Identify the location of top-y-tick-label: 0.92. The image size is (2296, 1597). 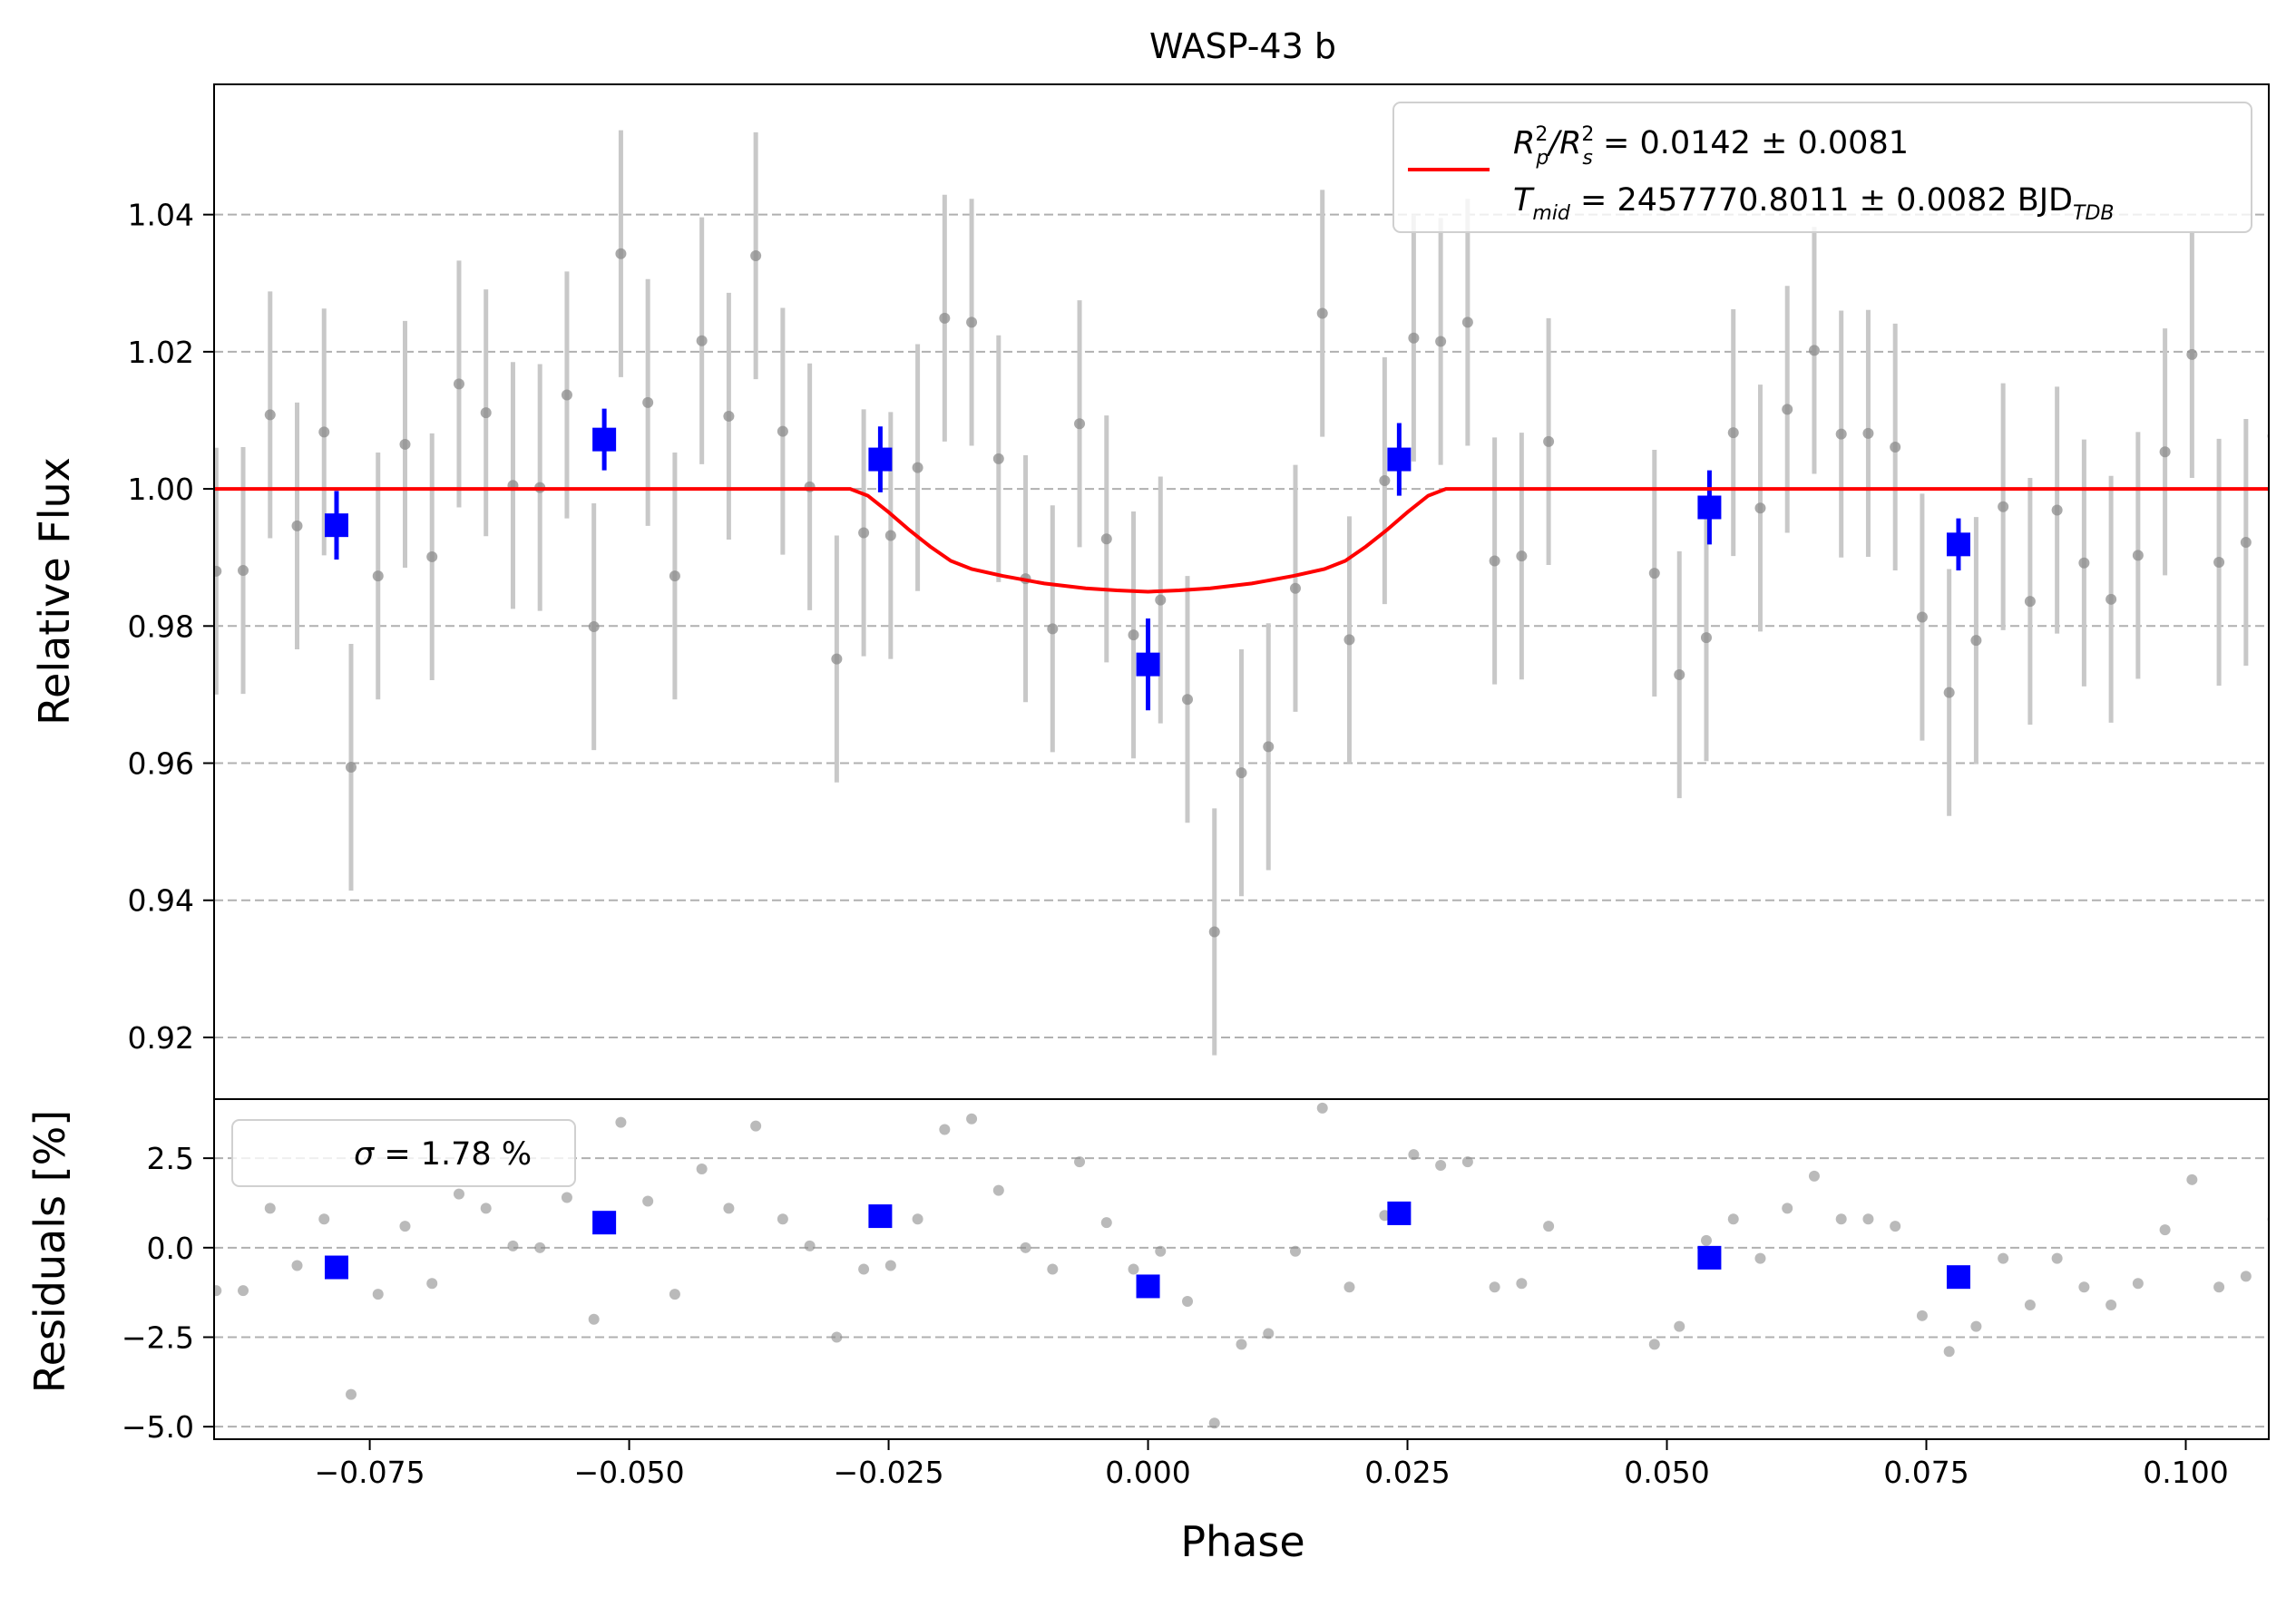
(161, 1038).